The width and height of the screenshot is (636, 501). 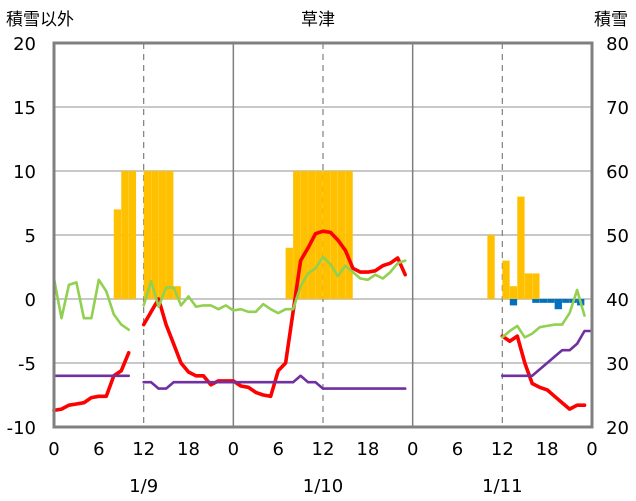 What do you see at coordinates (27, 364) in the screenshot?
I see `left-tick-label: -5` at bounding box center [27, 364].